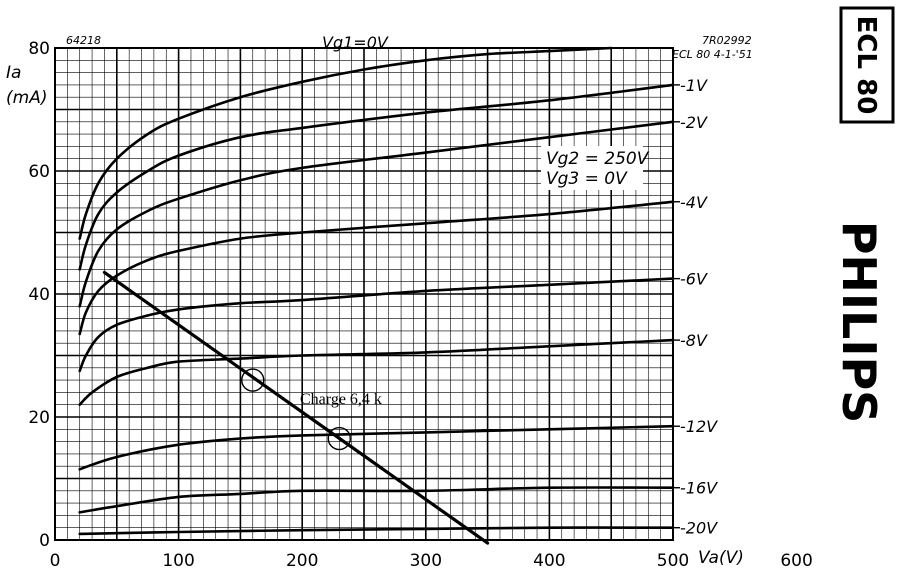 Image resolution: width=914 pixels, height=576 pixels. I want to click on x-tick-label: 200, so click(302, 561).